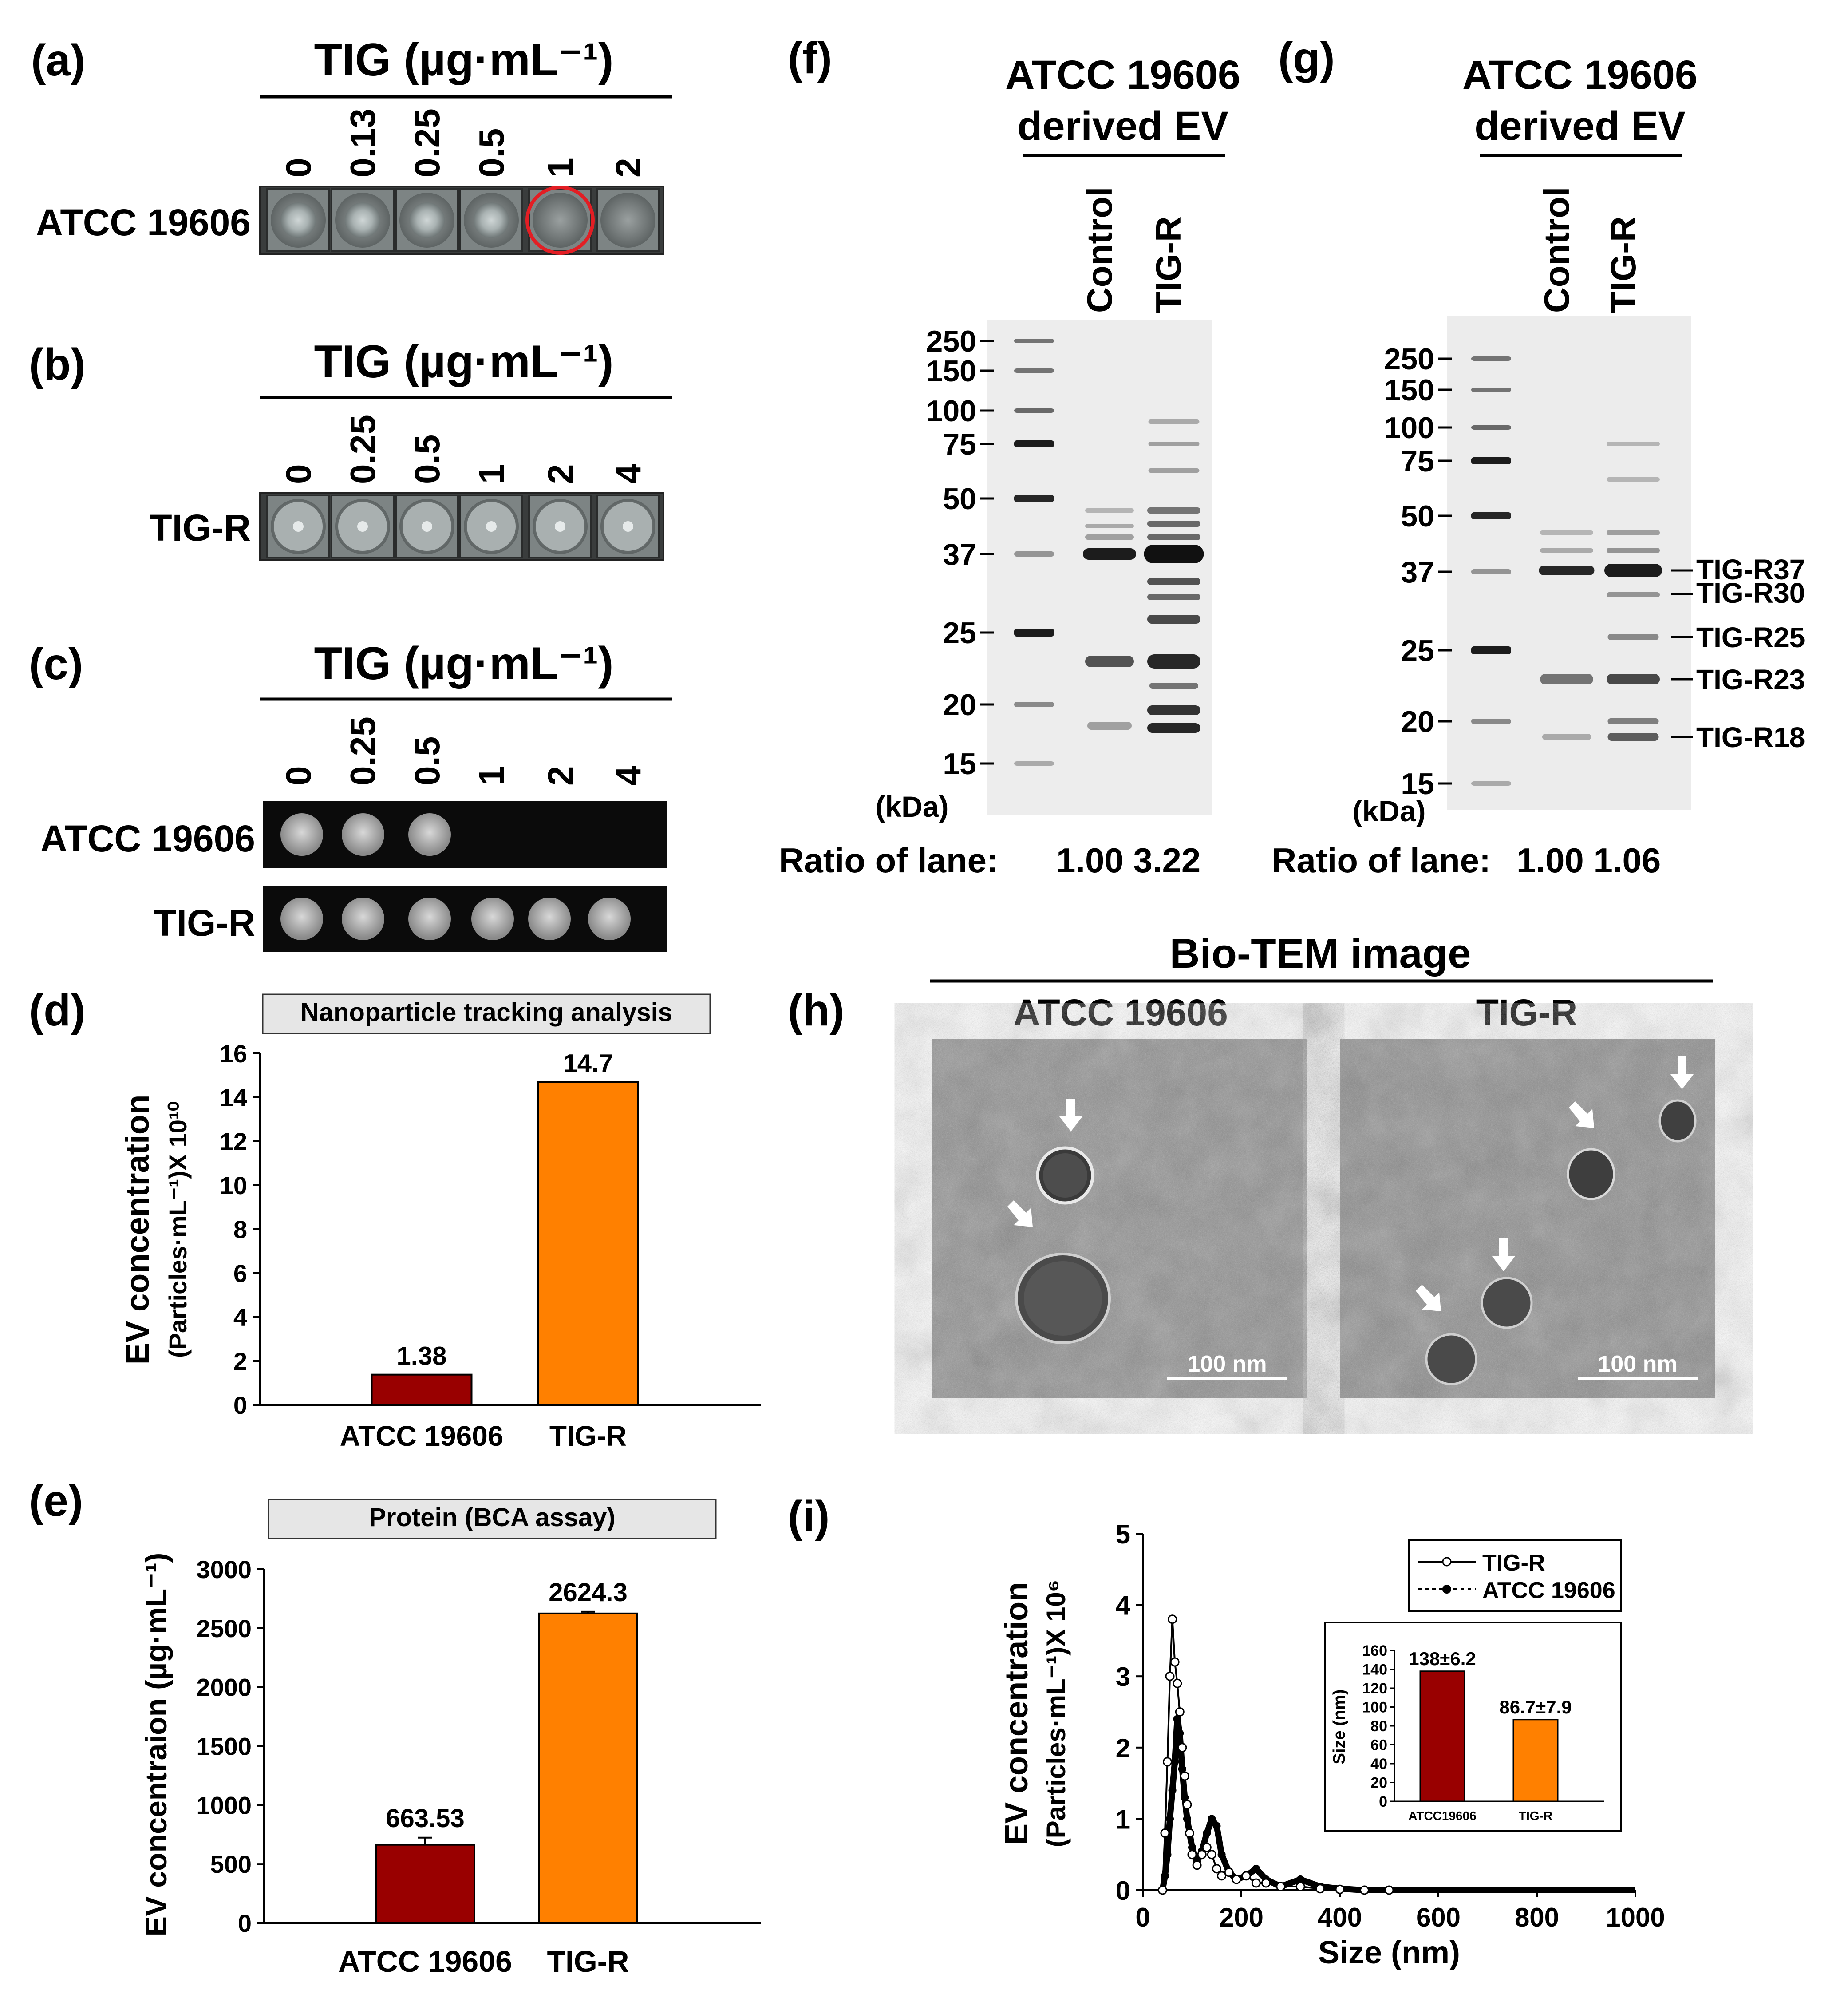 This screenshot has height=2002, width=1848. I want to click on panel-b-strain: TIG-R, so click(200, 528).